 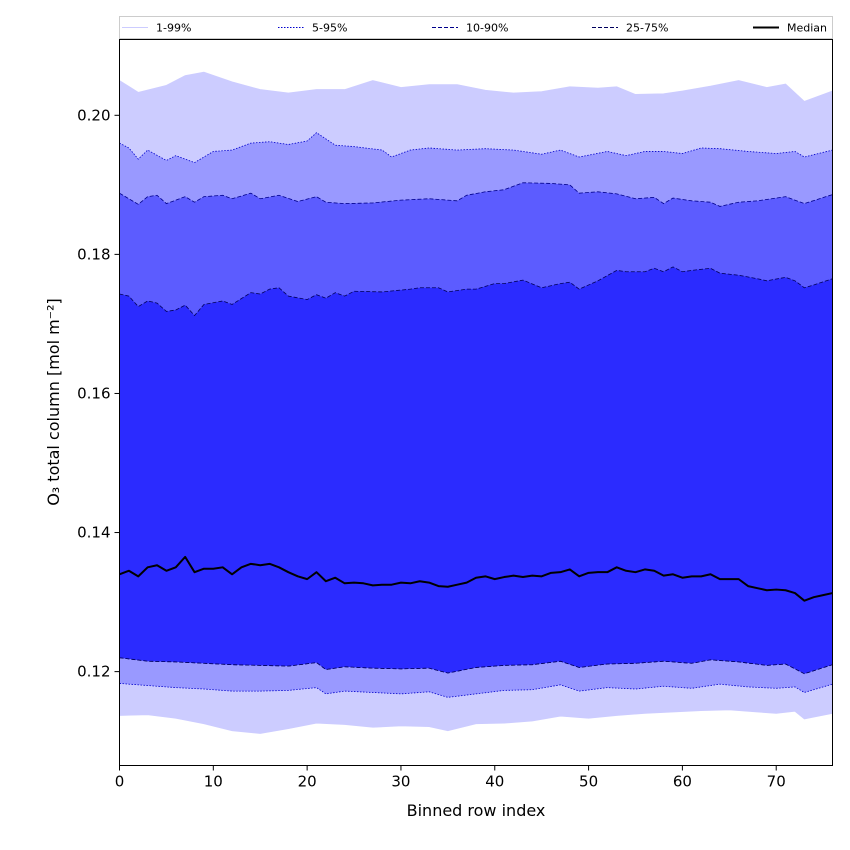 I want to click on y-tick-label: 0.14, so click(x=93, y=533).